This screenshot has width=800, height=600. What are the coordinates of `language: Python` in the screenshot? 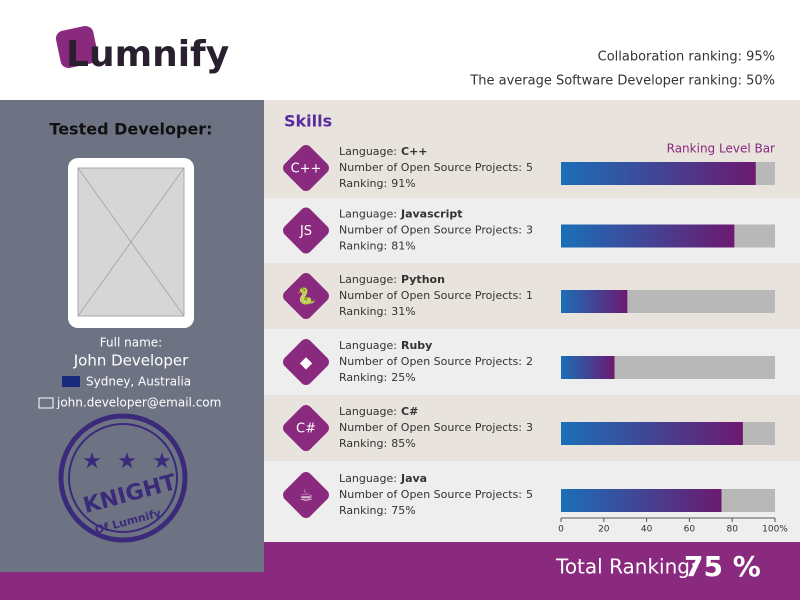 It's located at (423, 279).